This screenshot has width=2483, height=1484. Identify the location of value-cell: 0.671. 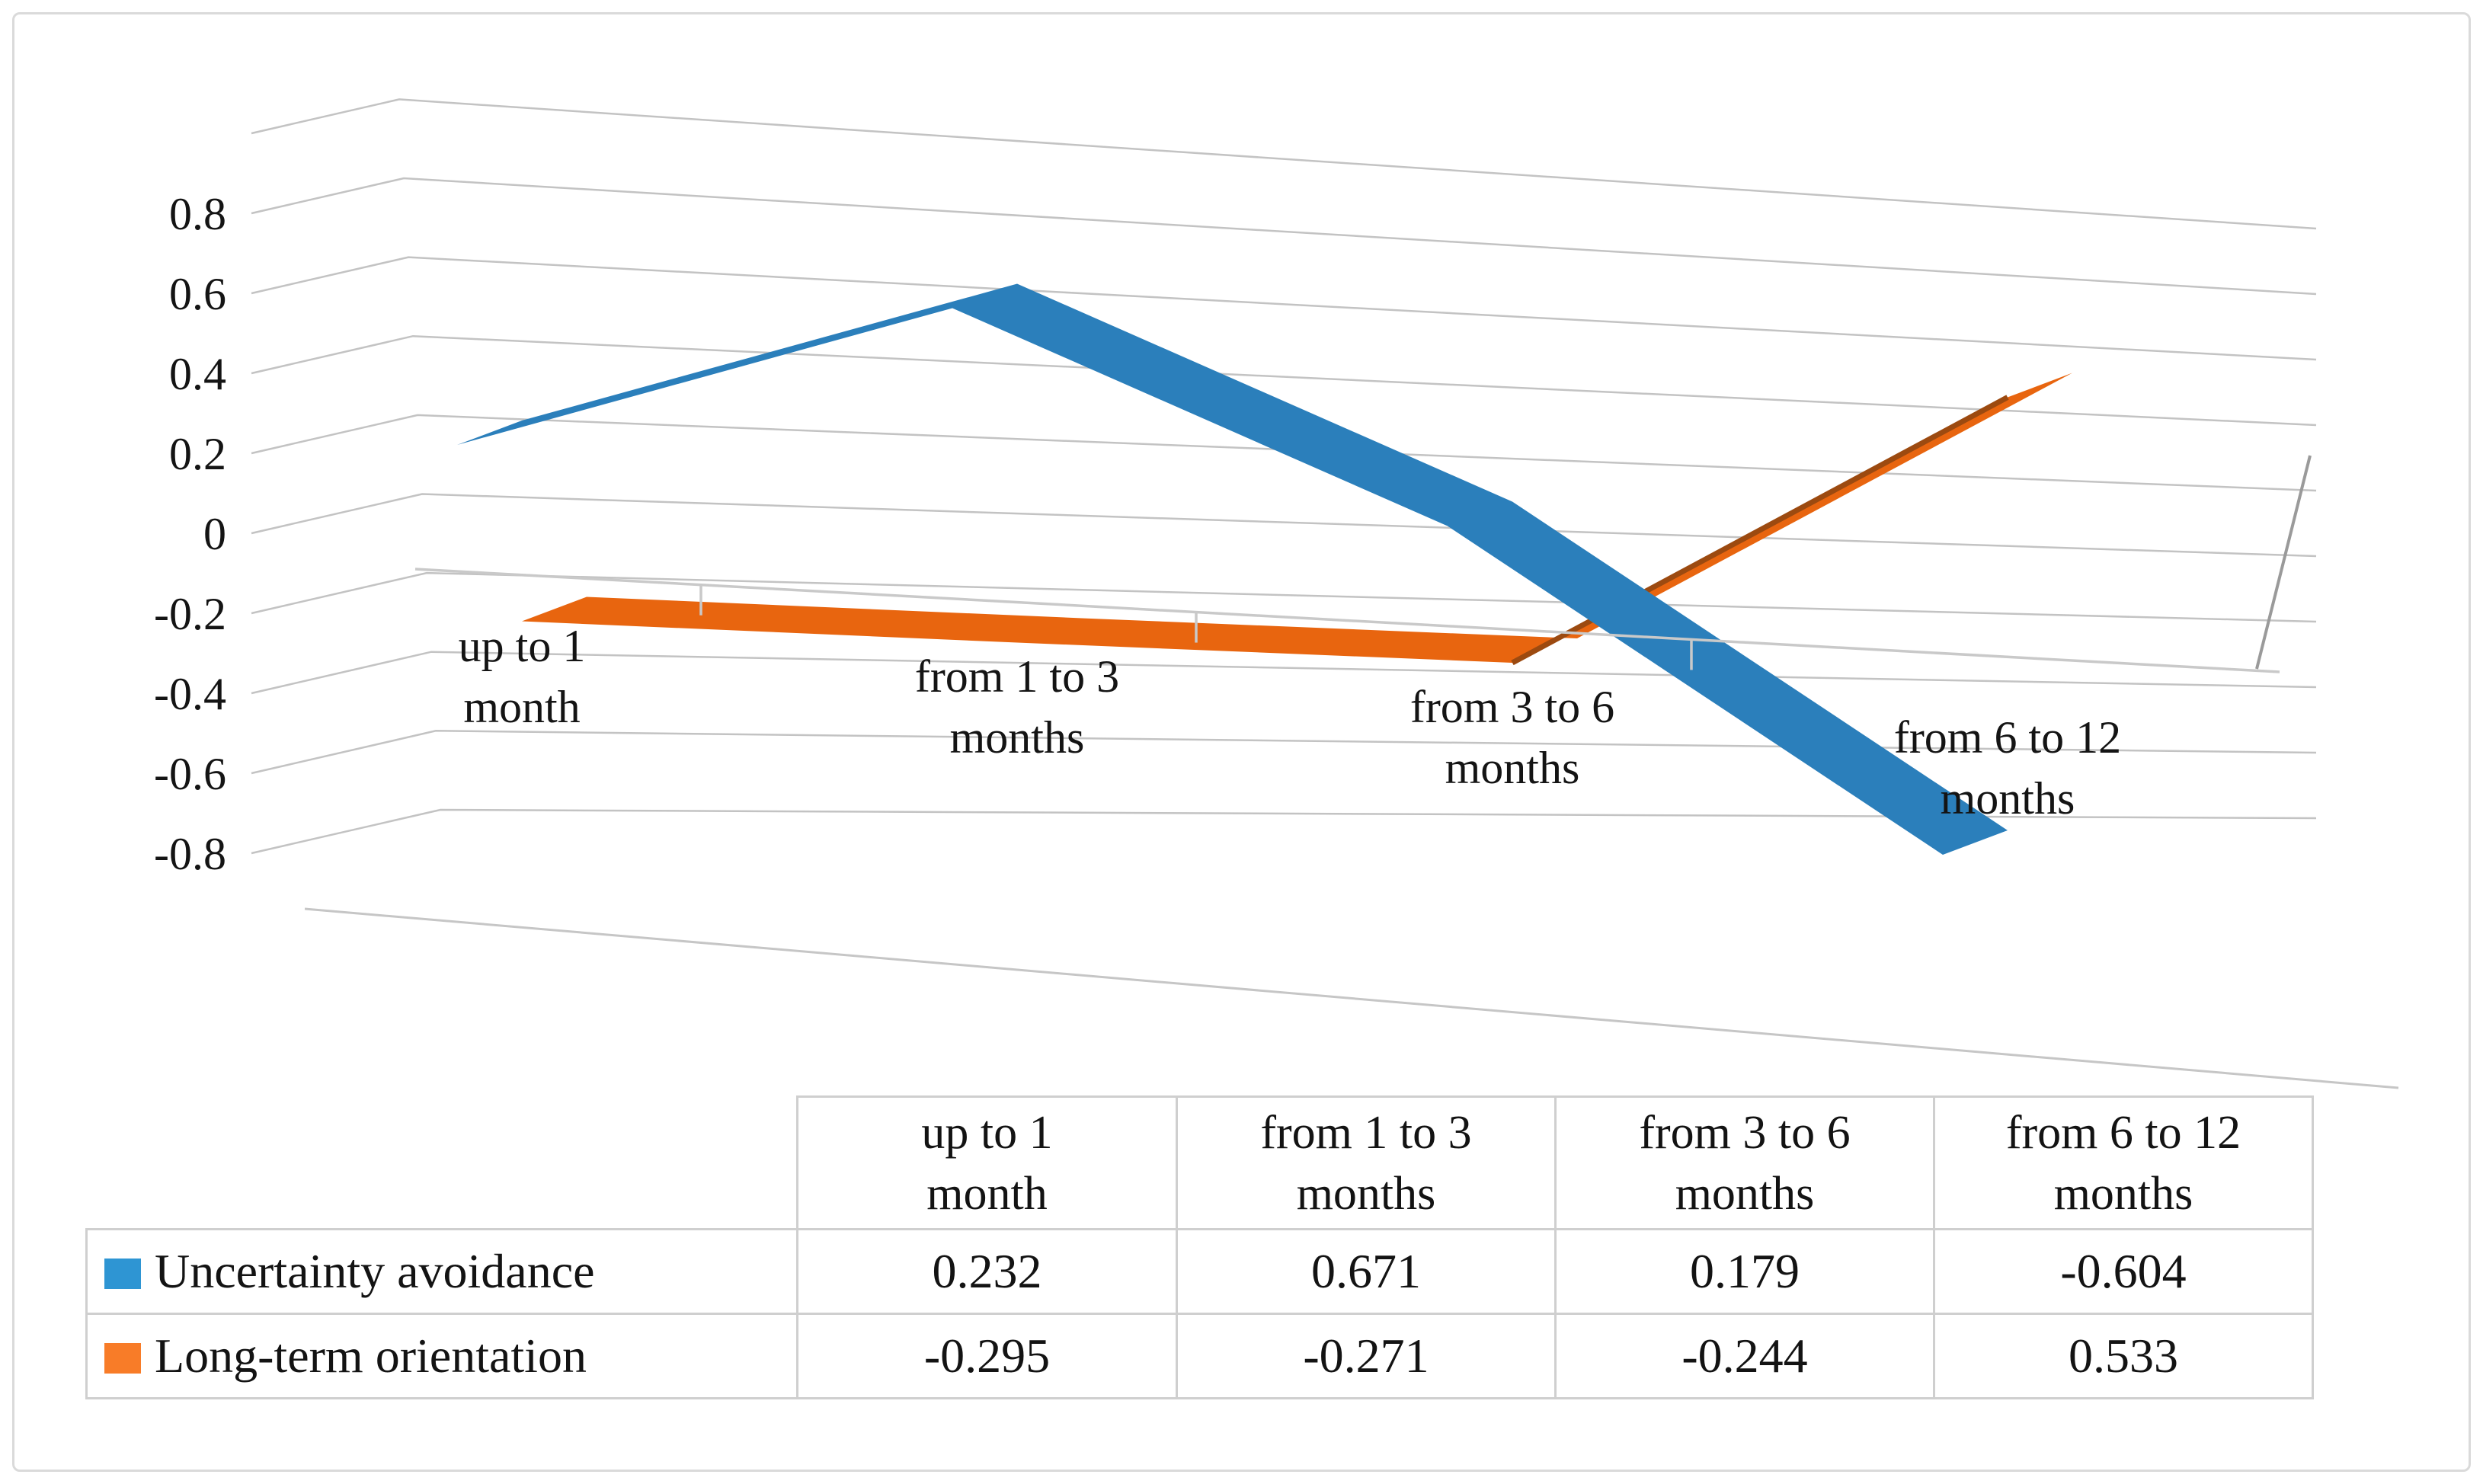
(1366, 1271).